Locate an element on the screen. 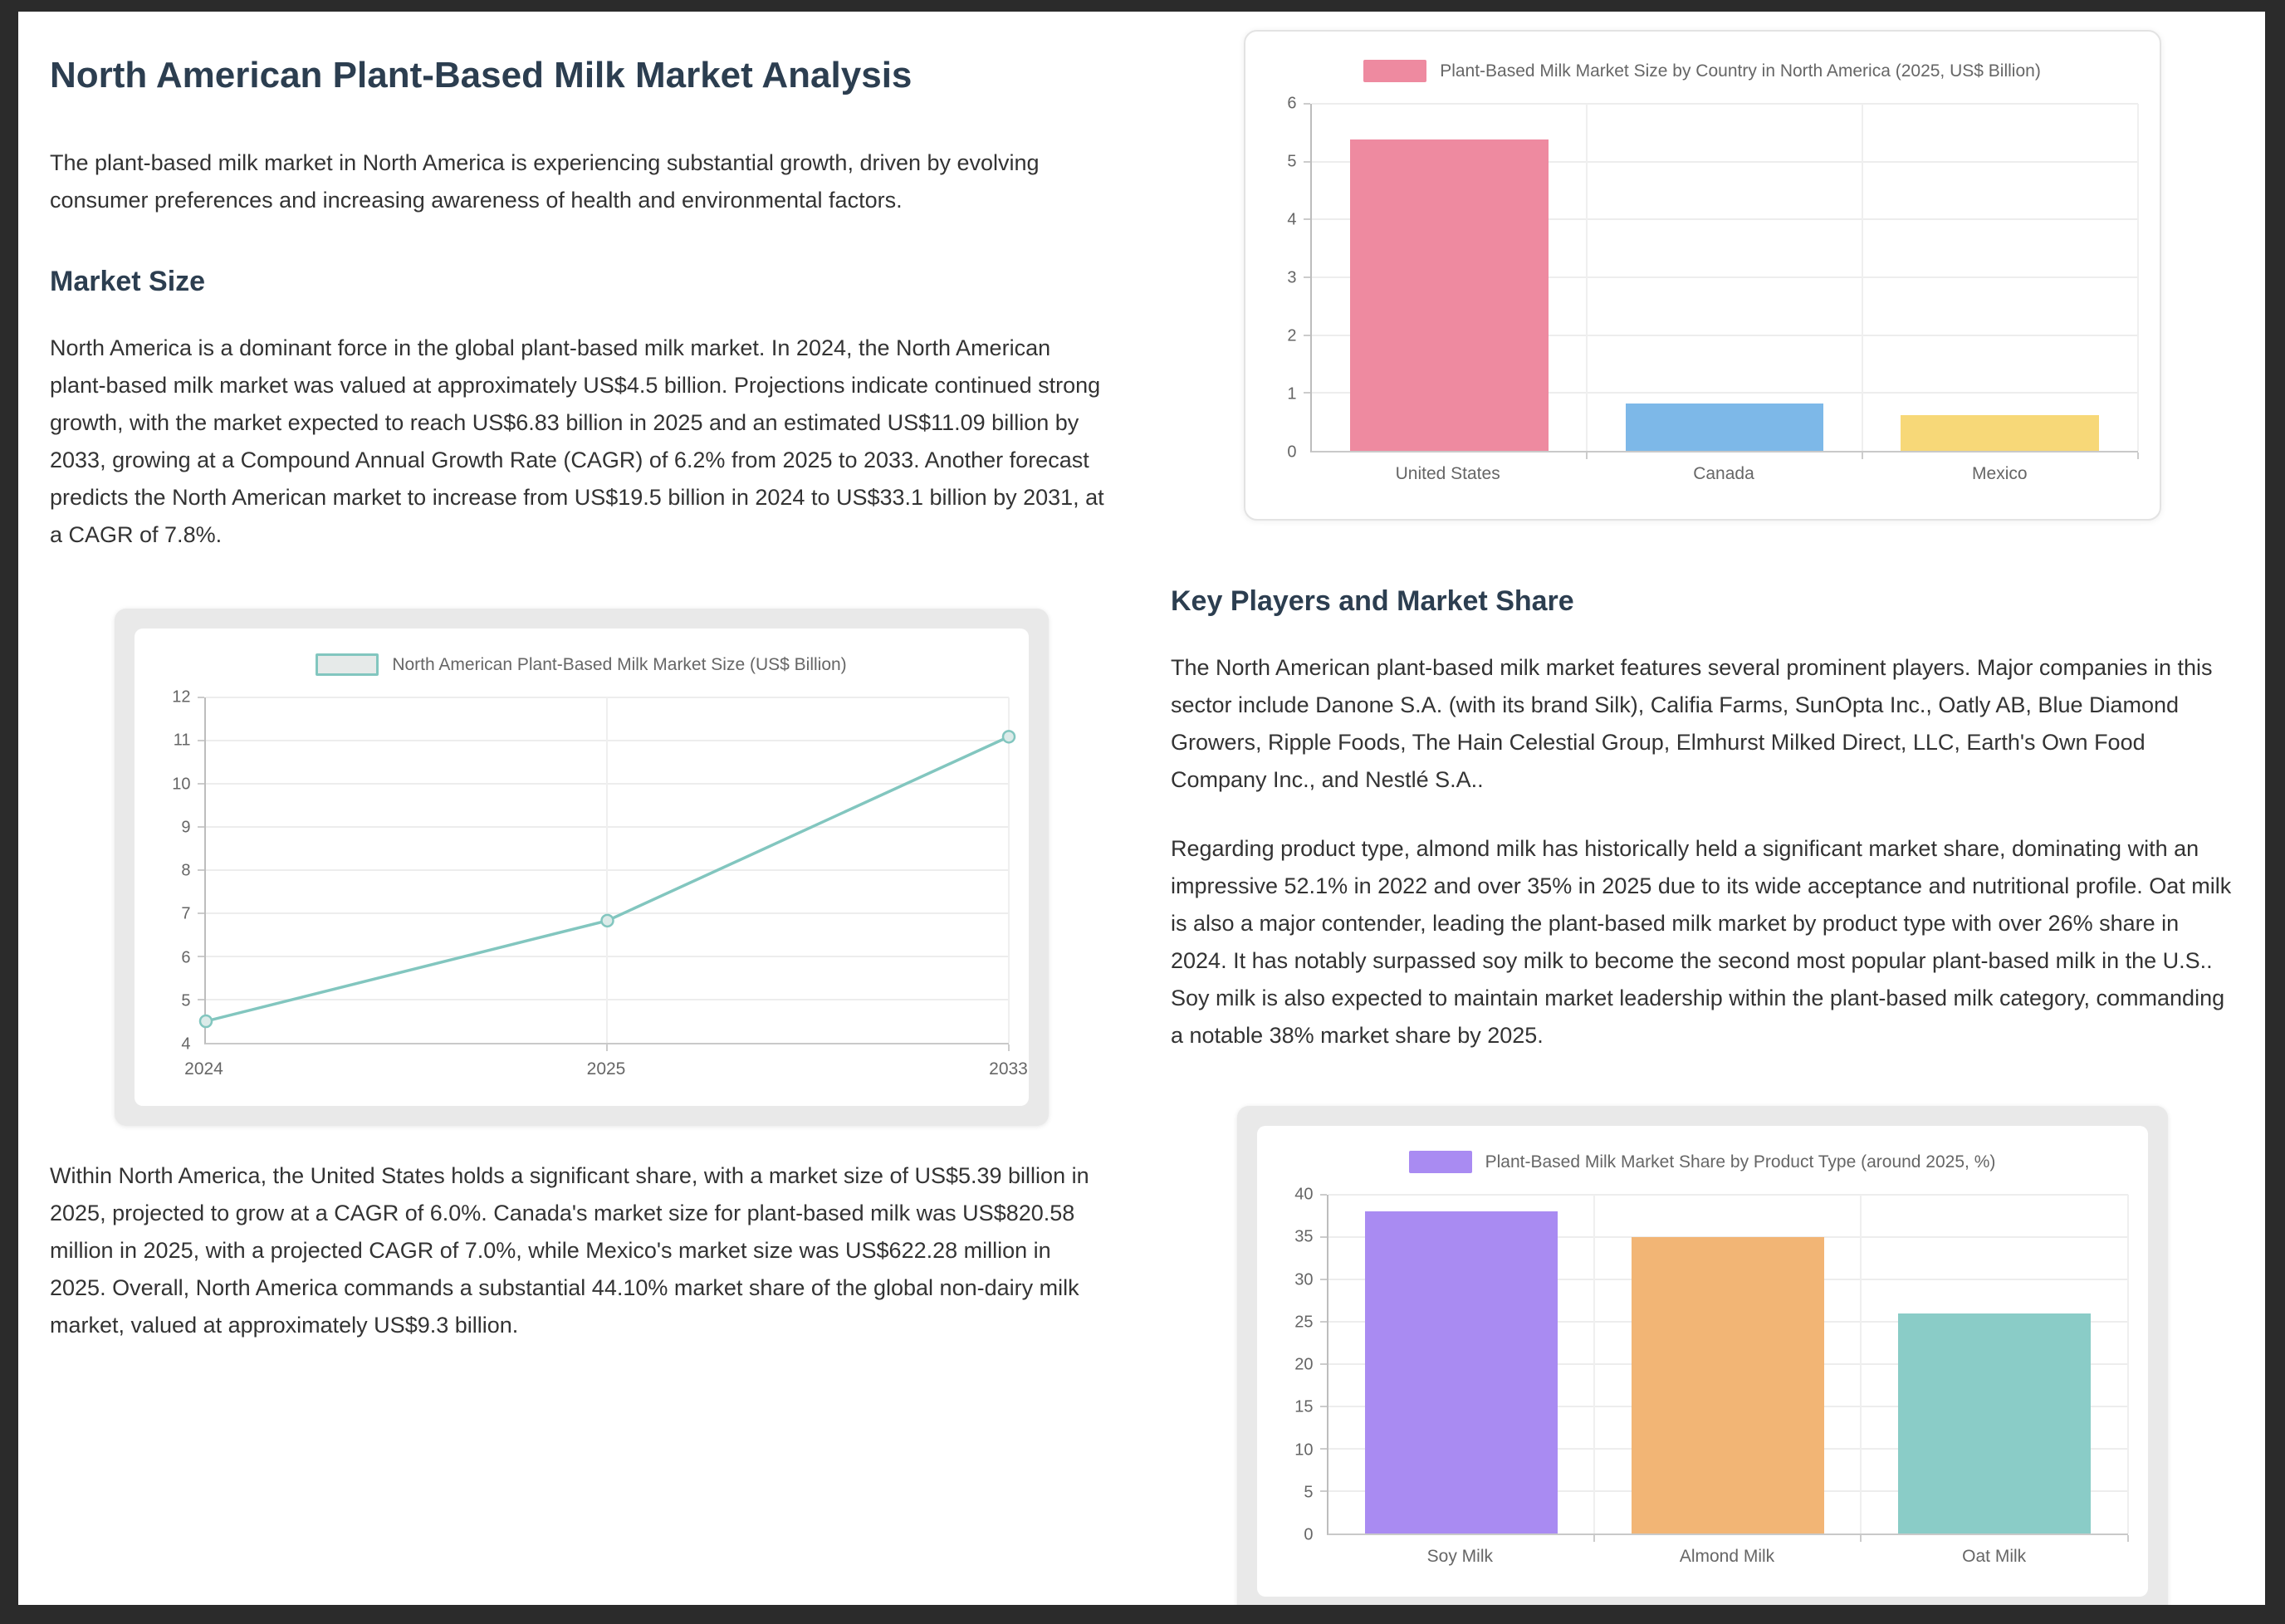 This screenshot has width=2285, height=1624. y-axis: 6 5 4 3 2 1 0 is located at coordinates (1288, 278).